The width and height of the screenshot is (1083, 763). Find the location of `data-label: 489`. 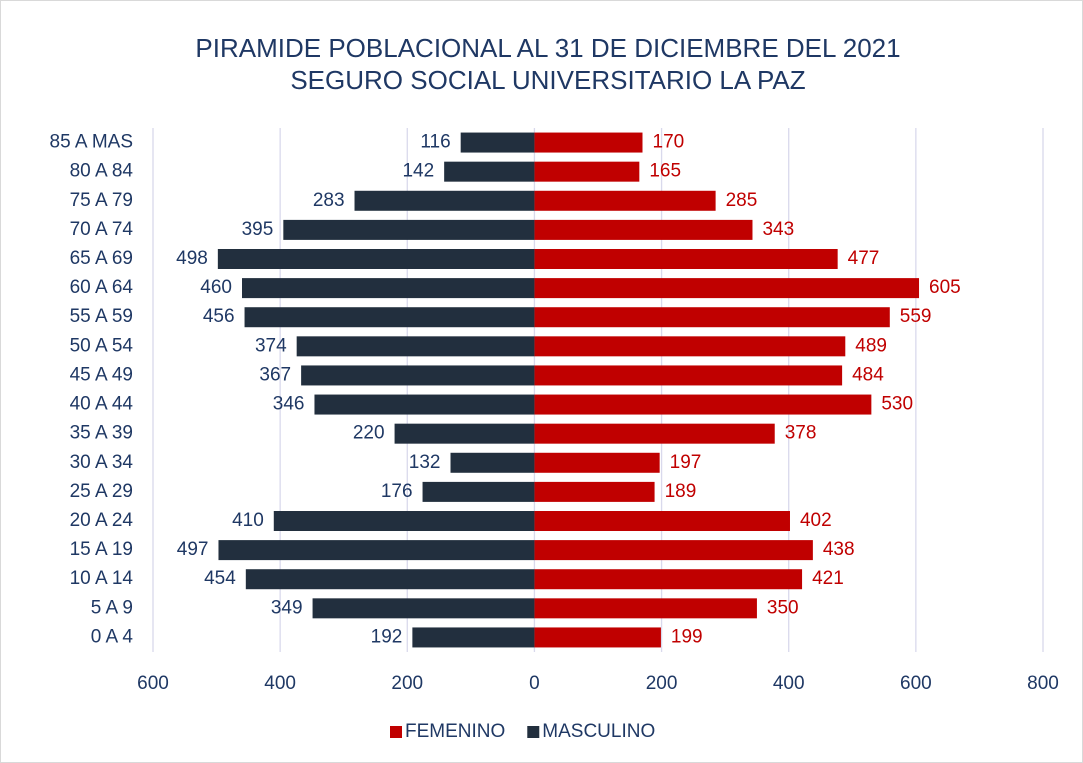

data-label: 489 is located at coordinates (871, 345).